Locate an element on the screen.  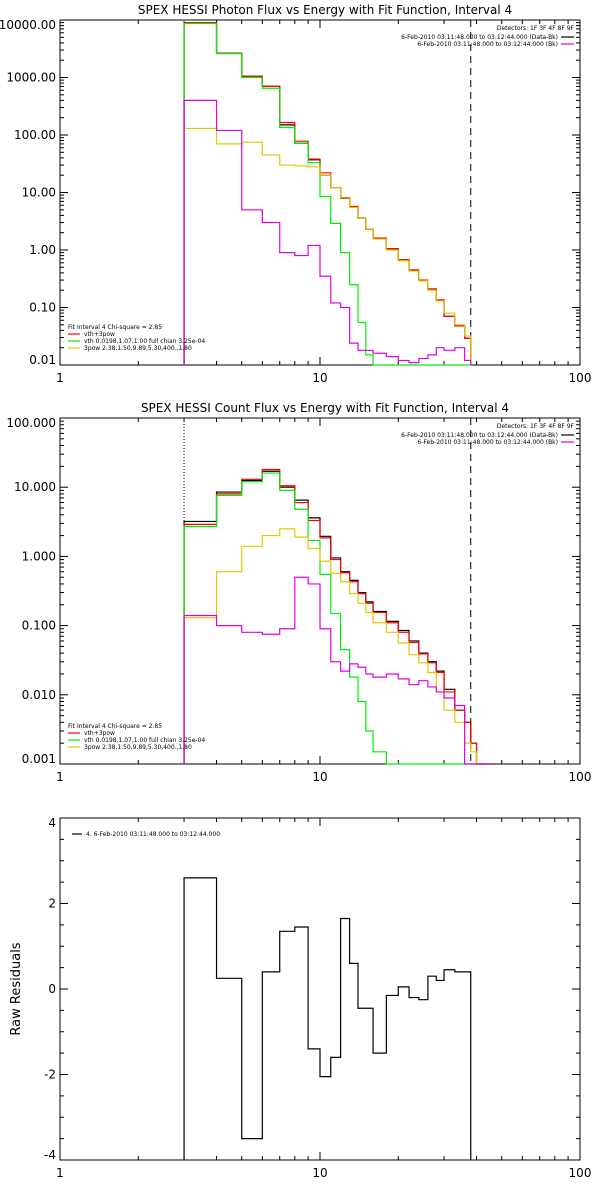
photon-flux-series is located at coordinates (327, 193).